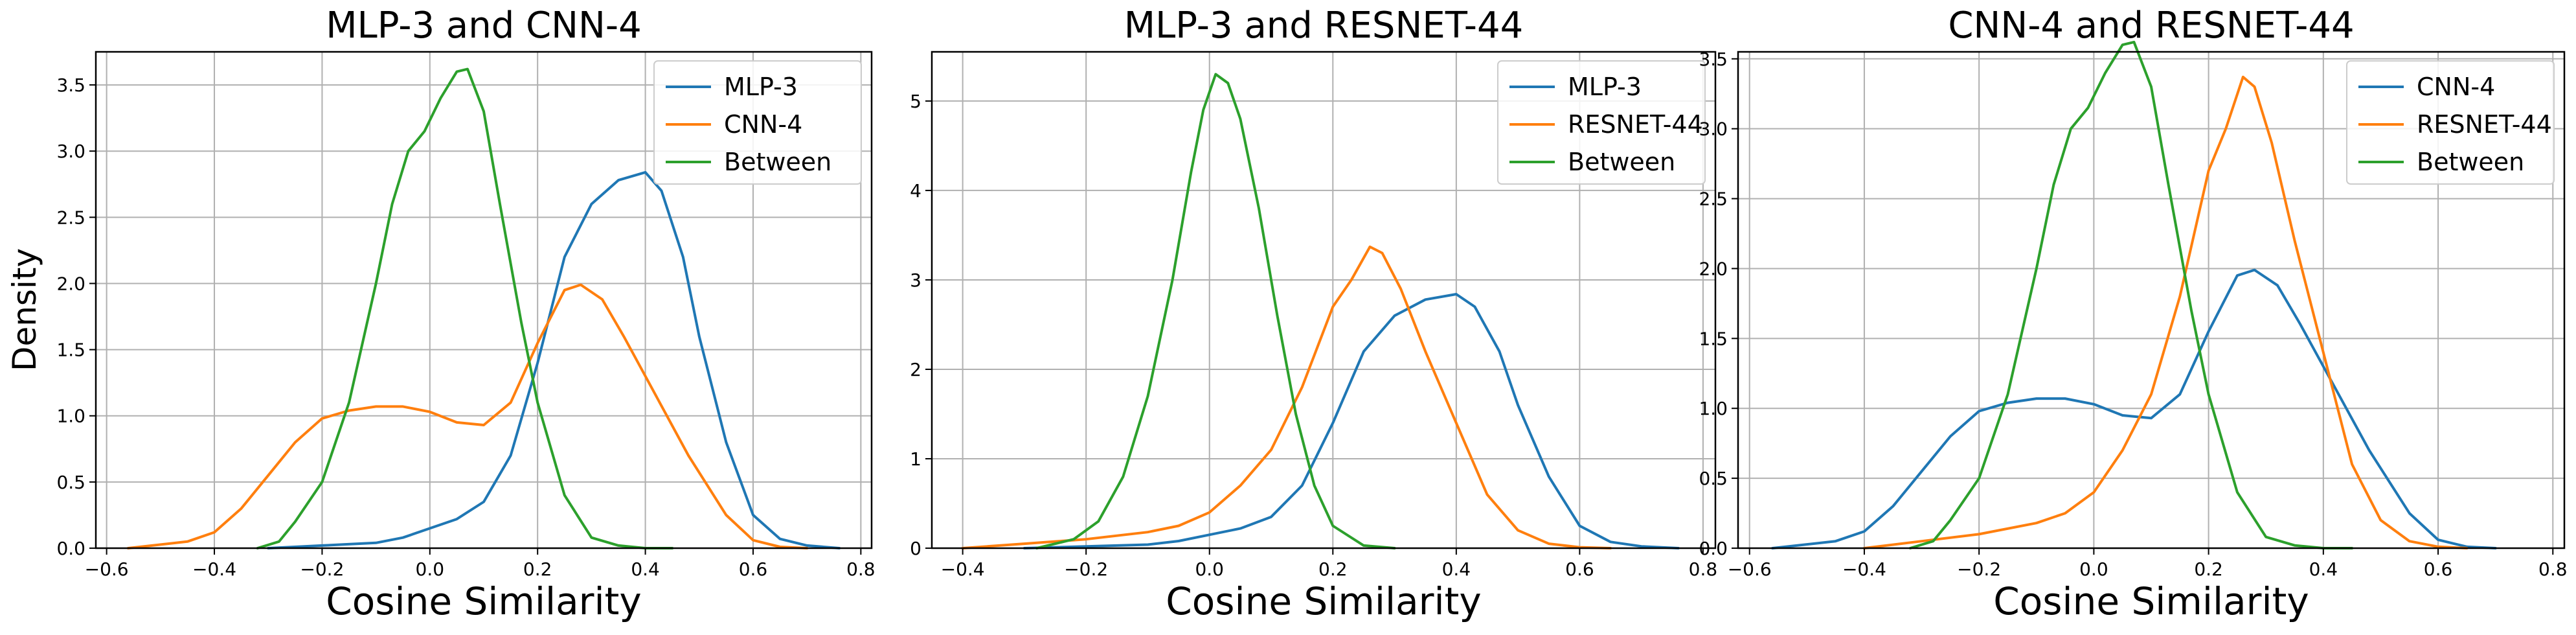 The image size is (2576, 635). What do you see at coordinates (2151, 26) in the screenshot?
I see `chart-title: CNN-4 and RESNET-44` at bounding box center [2151, 26].